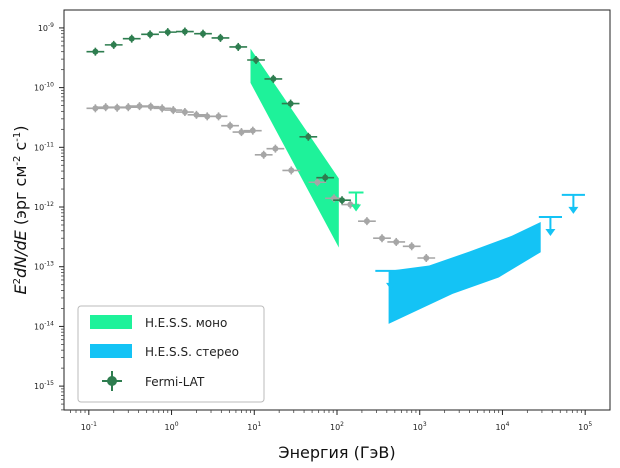  I want to click on upper-limits, so click(466, 240).